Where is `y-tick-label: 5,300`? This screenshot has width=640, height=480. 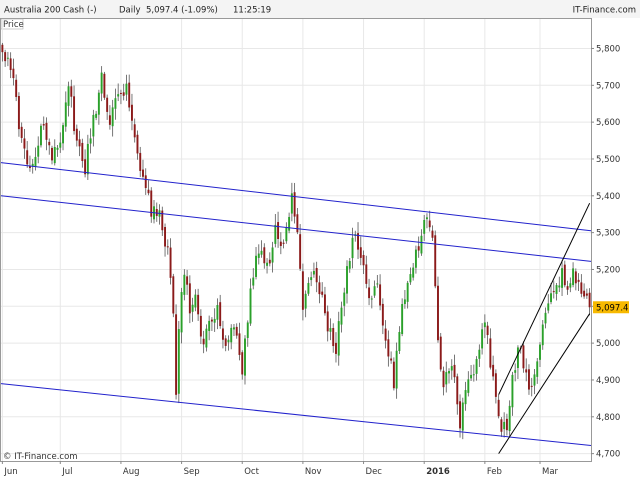
y-tick-label: 5,300 is located at coordinates (608, 234).